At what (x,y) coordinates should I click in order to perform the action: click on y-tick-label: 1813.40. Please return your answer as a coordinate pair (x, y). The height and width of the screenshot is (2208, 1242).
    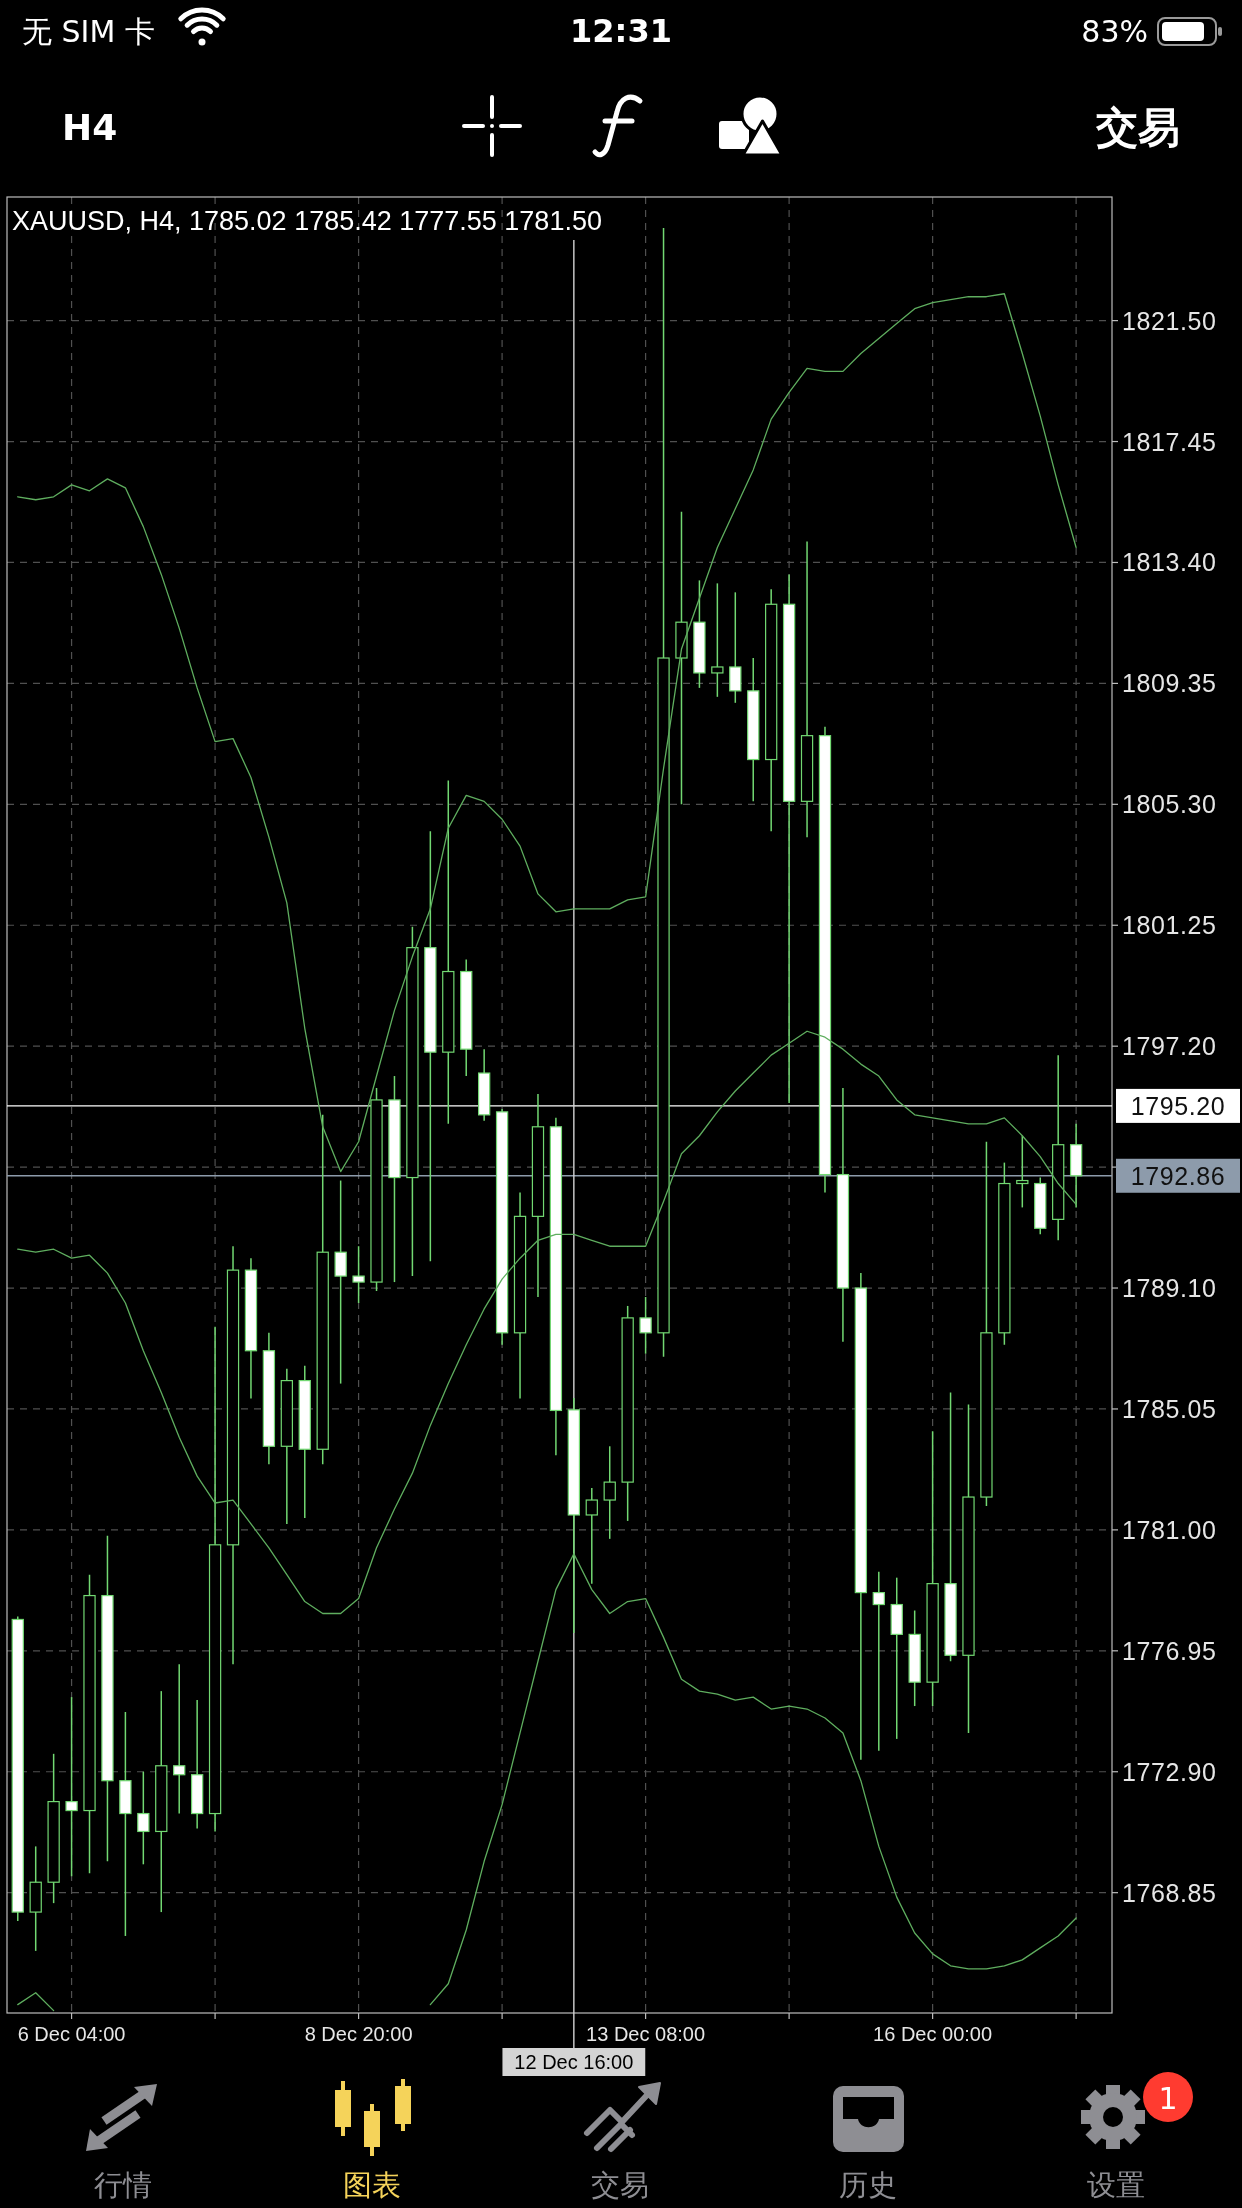
    Looking at the image, I should click on (1169, 562).